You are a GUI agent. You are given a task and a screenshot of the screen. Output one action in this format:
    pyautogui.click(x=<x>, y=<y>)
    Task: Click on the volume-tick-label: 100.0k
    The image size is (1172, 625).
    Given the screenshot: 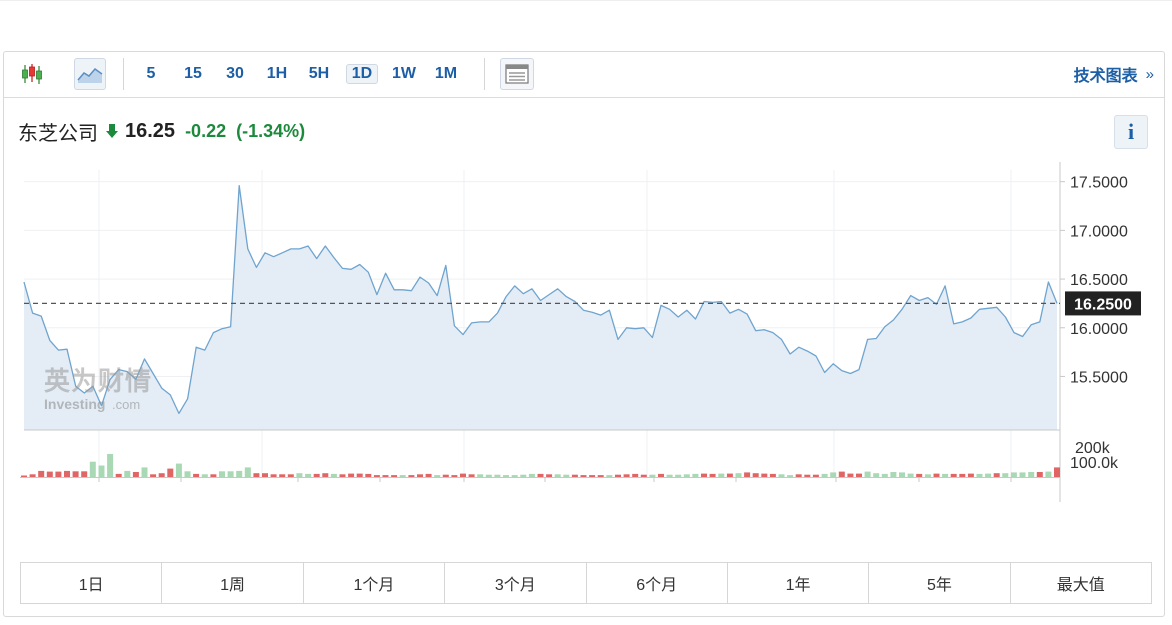 What is the action you would take?
    pyautogui.click(x=1094, y=463)
    